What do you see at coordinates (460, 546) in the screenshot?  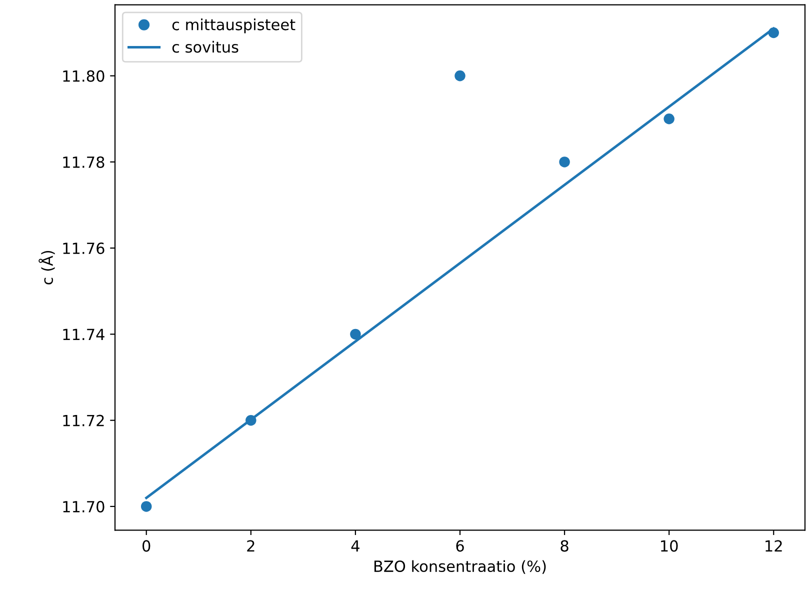 I see `x-tick-label: 6` at bounding box center [460, 546].